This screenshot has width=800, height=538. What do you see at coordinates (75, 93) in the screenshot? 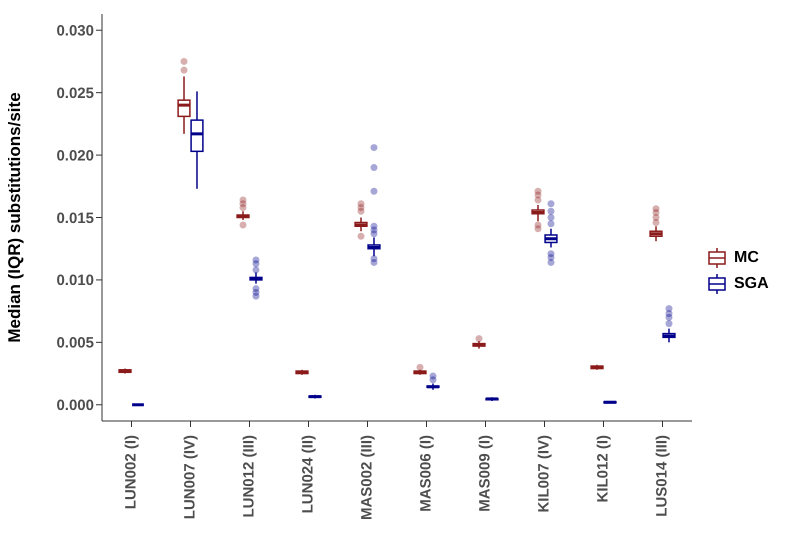
I see `y-tick-label: 0.025` at bounding box center [75, 93].